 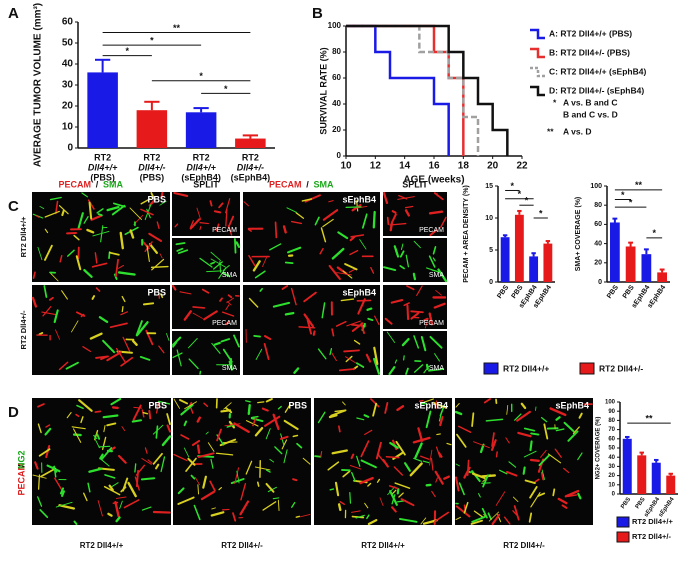 What do you see at coordinates (151, 157) in the screenshot?
I see `x-tick-label: RT2` at bounding box center [151, 157].